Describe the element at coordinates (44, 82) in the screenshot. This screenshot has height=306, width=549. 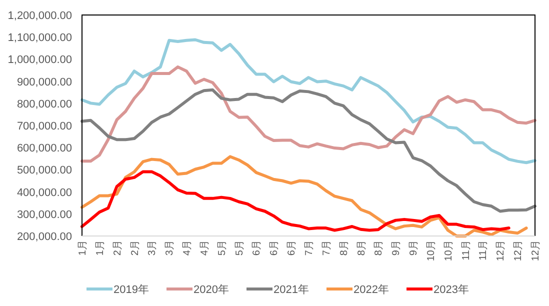
I see `y-tick-label: 900,000.00` at that location.